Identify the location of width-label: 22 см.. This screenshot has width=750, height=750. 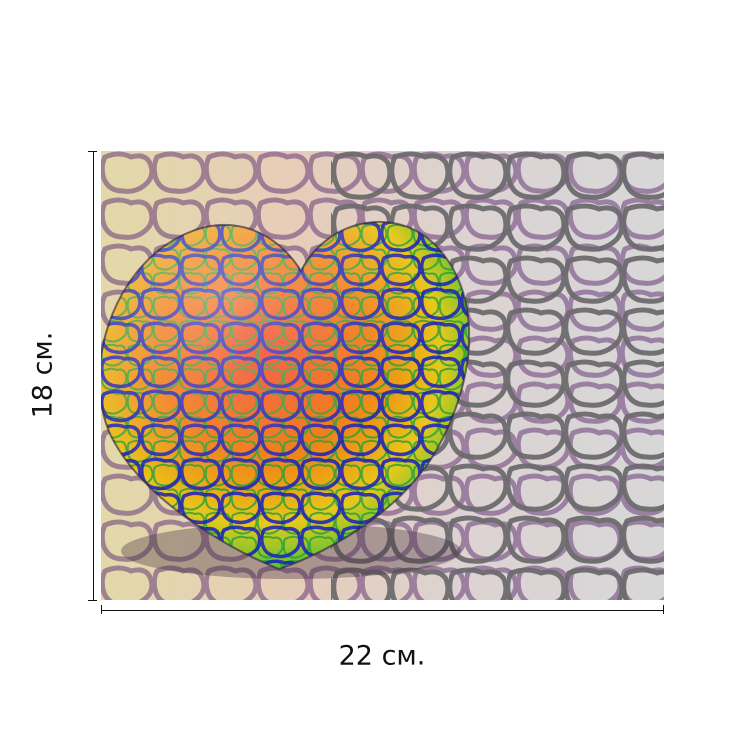
(382, 656).